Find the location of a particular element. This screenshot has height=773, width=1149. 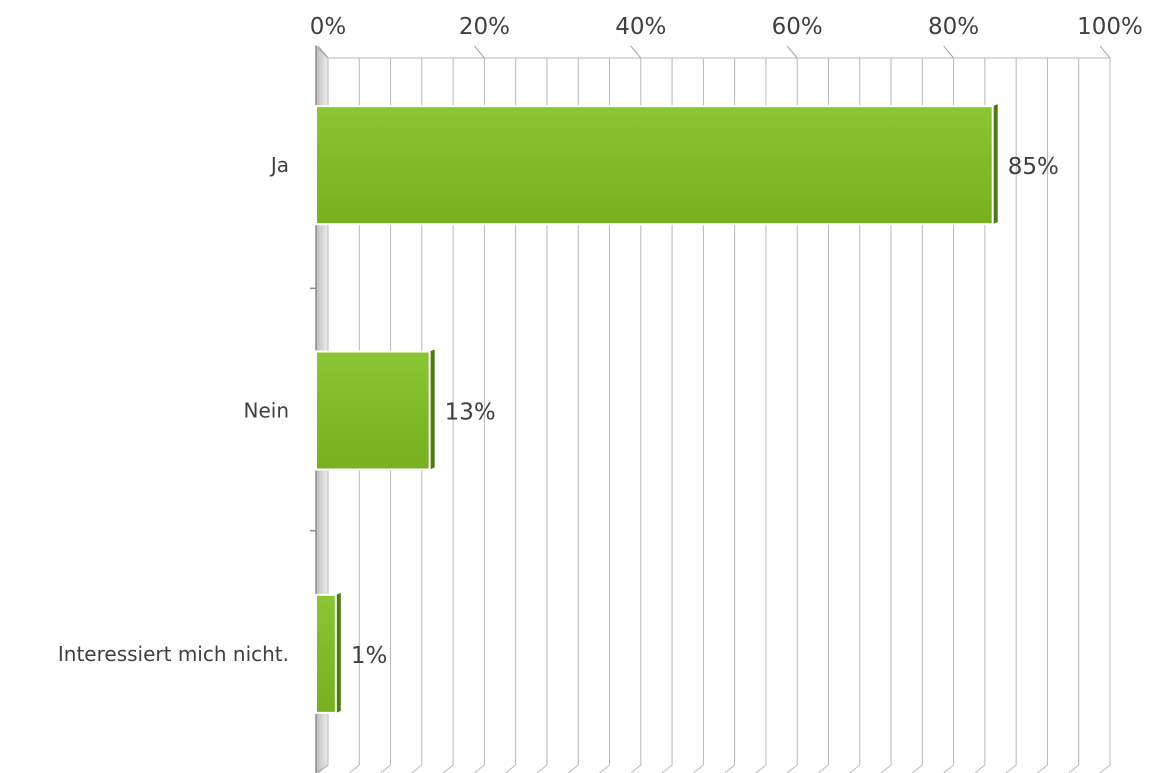

x-tick-label: 20% is located at coordinates (484, 27).